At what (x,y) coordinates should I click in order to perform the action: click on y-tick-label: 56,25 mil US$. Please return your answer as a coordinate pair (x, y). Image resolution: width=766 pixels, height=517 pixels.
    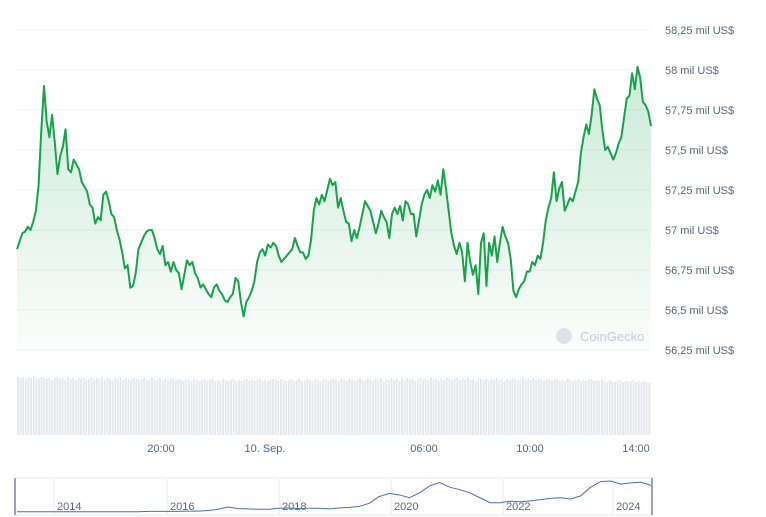
    Looking at the image, I should click on (699, 351).